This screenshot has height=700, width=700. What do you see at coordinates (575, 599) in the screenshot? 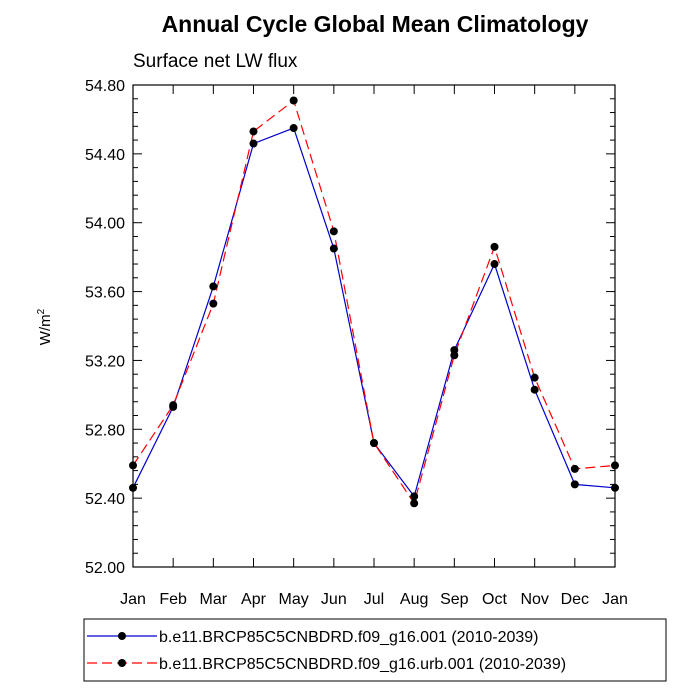
I see `x-tick-label: Dec` at bounding box center [575, 599].